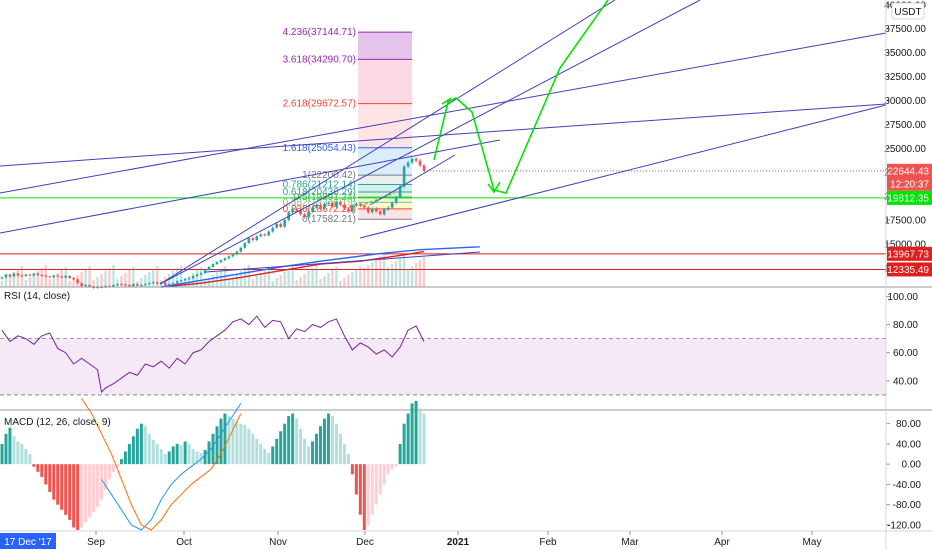 The height and width of the screenshot is (550, 932). I want to click on price-tick-label: 25000.00, so click(905, 149).